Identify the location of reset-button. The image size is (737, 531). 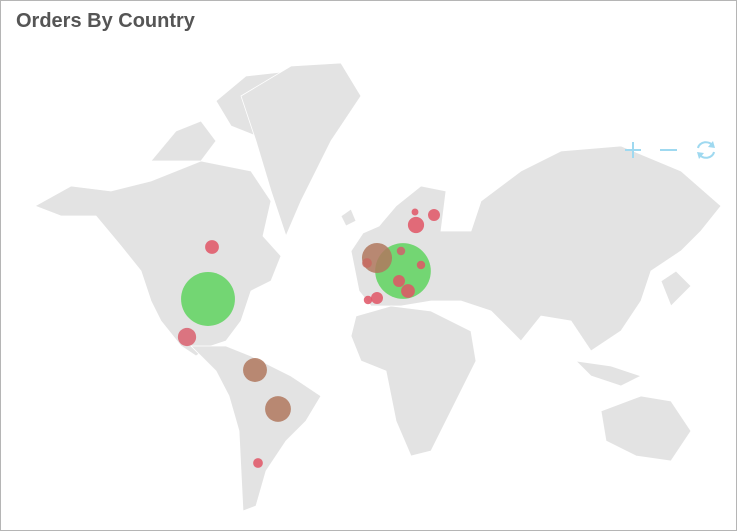
(706, 150).